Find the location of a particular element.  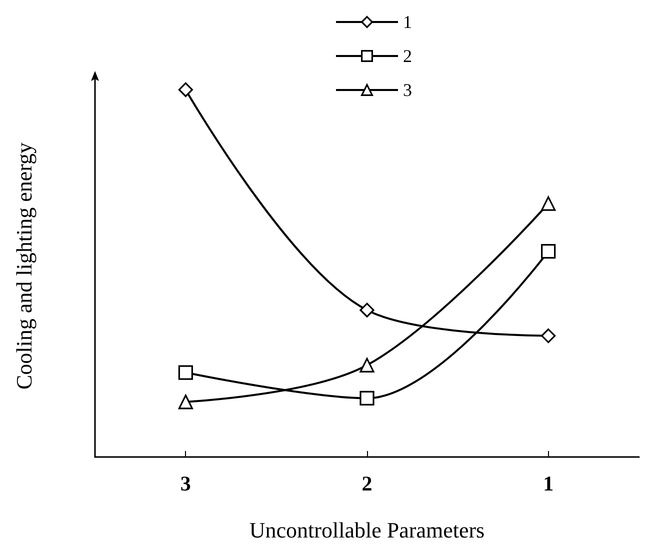

legend-label: 1 is located at coordinates (407, 22).